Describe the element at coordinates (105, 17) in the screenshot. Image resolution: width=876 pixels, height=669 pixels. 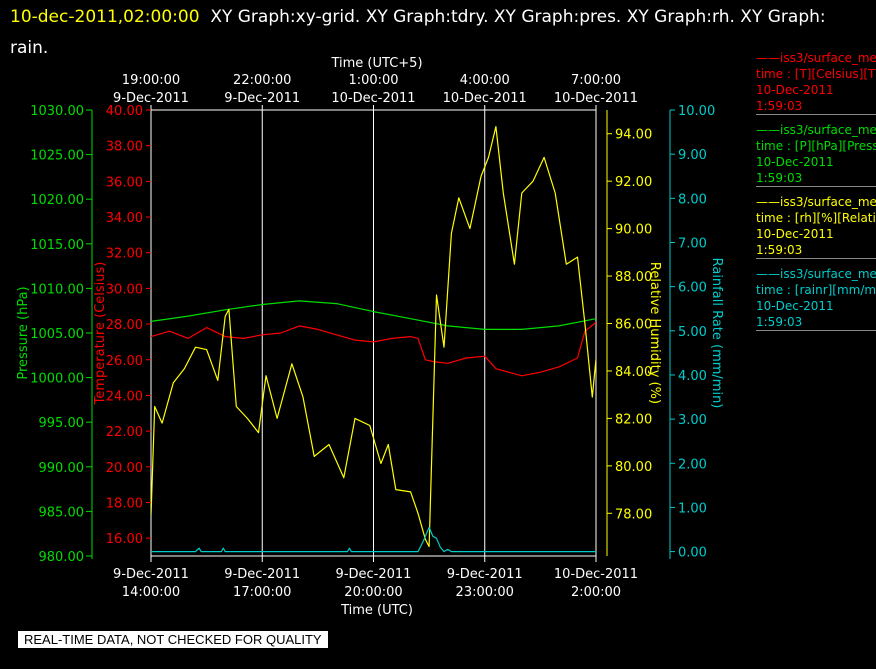
I see `header-datetime: 10-dec-2011,02:00:00` at that location.